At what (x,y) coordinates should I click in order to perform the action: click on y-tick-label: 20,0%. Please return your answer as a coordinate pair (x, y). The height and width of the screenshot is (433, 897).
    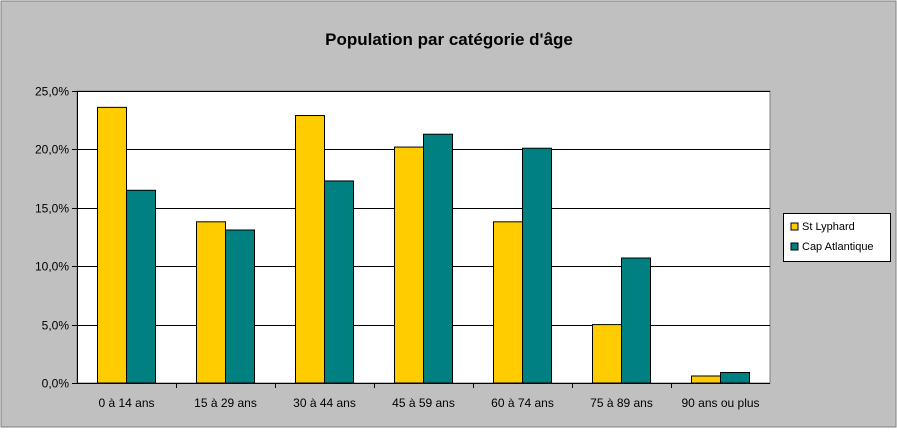
    Looking at the image, I should click on (52, 150).